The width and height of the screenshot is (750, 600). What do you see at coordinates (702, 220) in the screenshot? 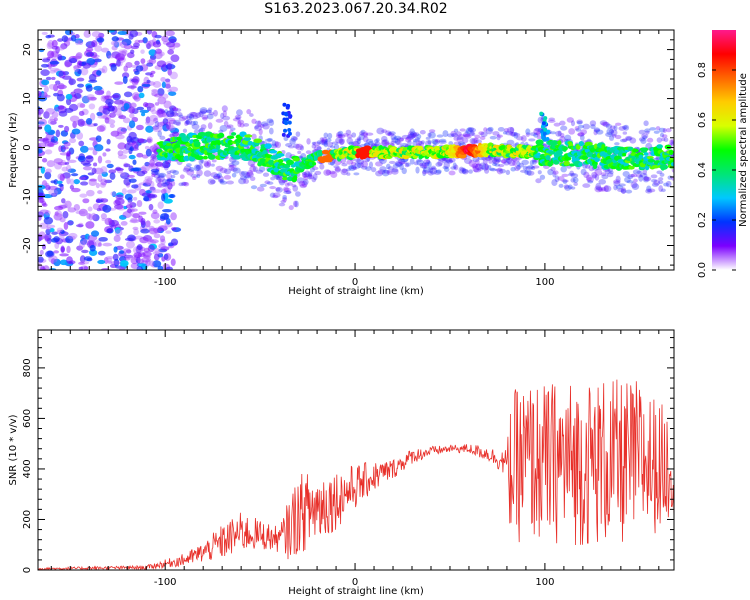
I see `colorbar-tick-label: 0.2` at bounding box center [702, 220].